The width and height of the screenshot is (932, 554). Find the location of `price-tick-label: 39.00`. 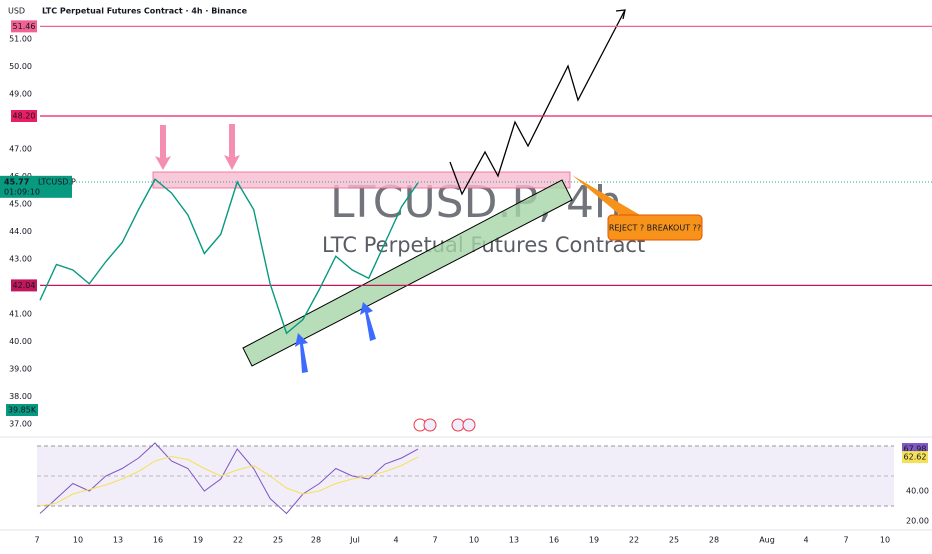

price-tick-label: 39.00 is located at coordinates (20, 369).